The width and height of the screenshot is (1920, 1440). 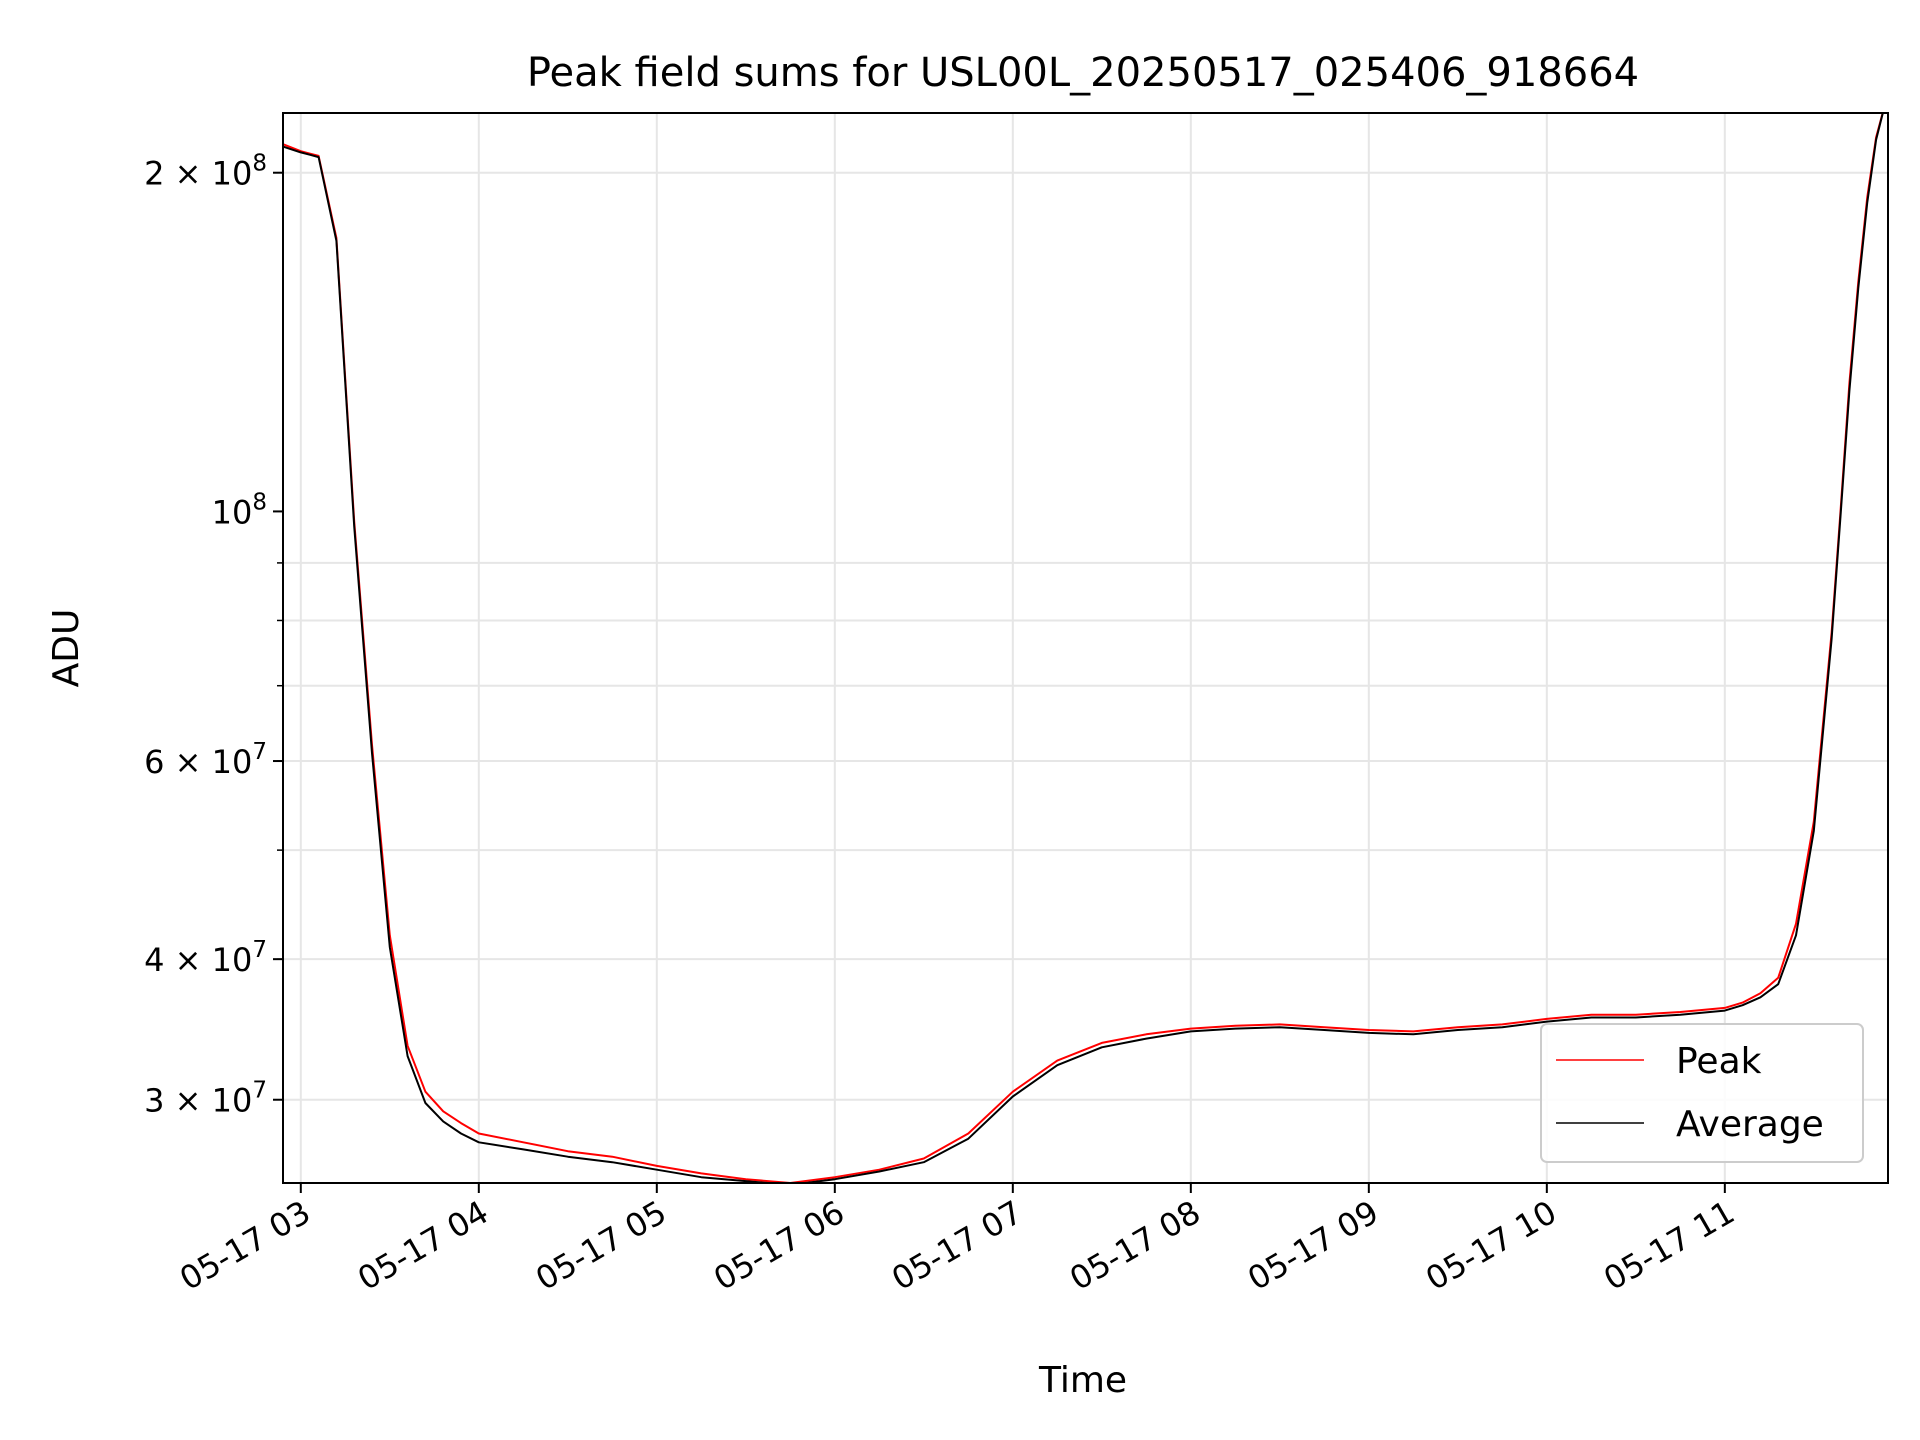 What do you see at coordinates (239, 510) in the screenshot?
I see `y-tick-label: 108` at bounding box center [239, 510].